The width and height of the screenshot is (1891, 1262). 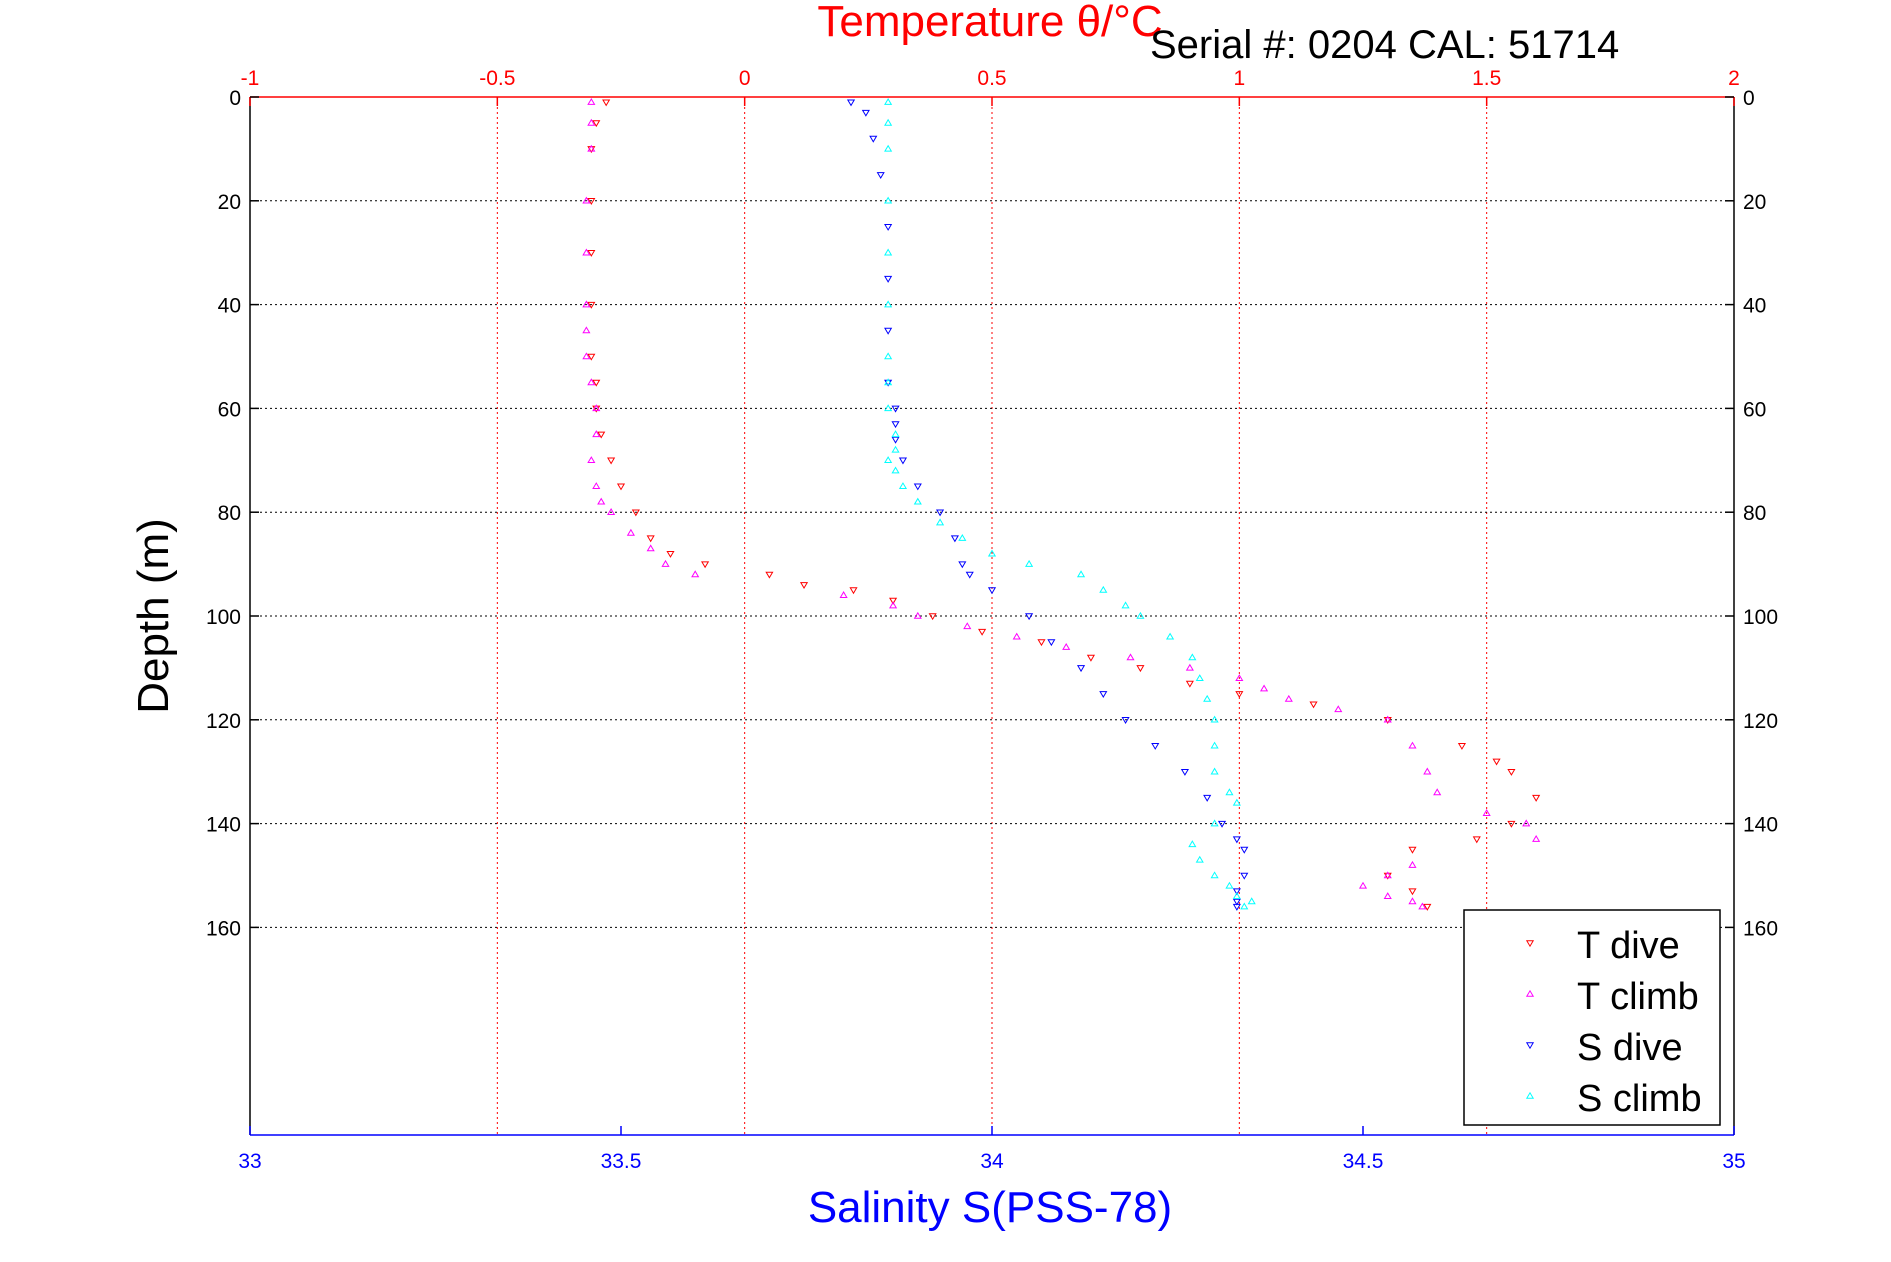 What do you see at coordinates (1733, 1161) in the screenshot?
I see `salinity-tick-label-4: 35` at bounding box center [1733, 1161].